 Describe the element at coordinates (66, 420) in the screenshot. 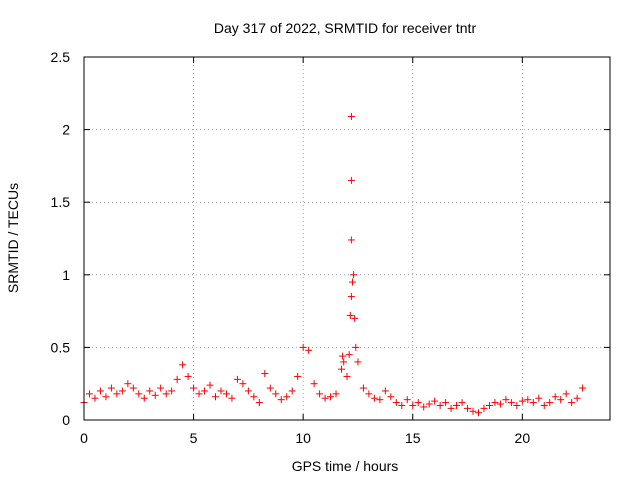

I see `y-tick-label: 0` at that location.